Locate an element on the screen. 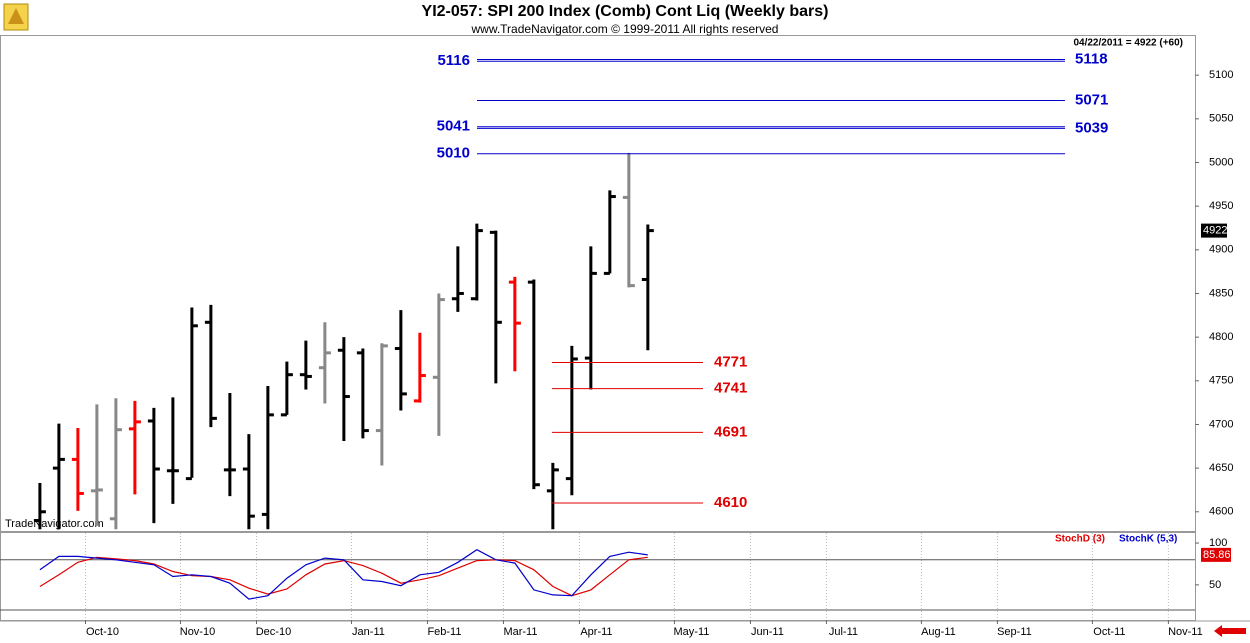  x-tick-label: Apr-11 is located at coordinates (596, 632).